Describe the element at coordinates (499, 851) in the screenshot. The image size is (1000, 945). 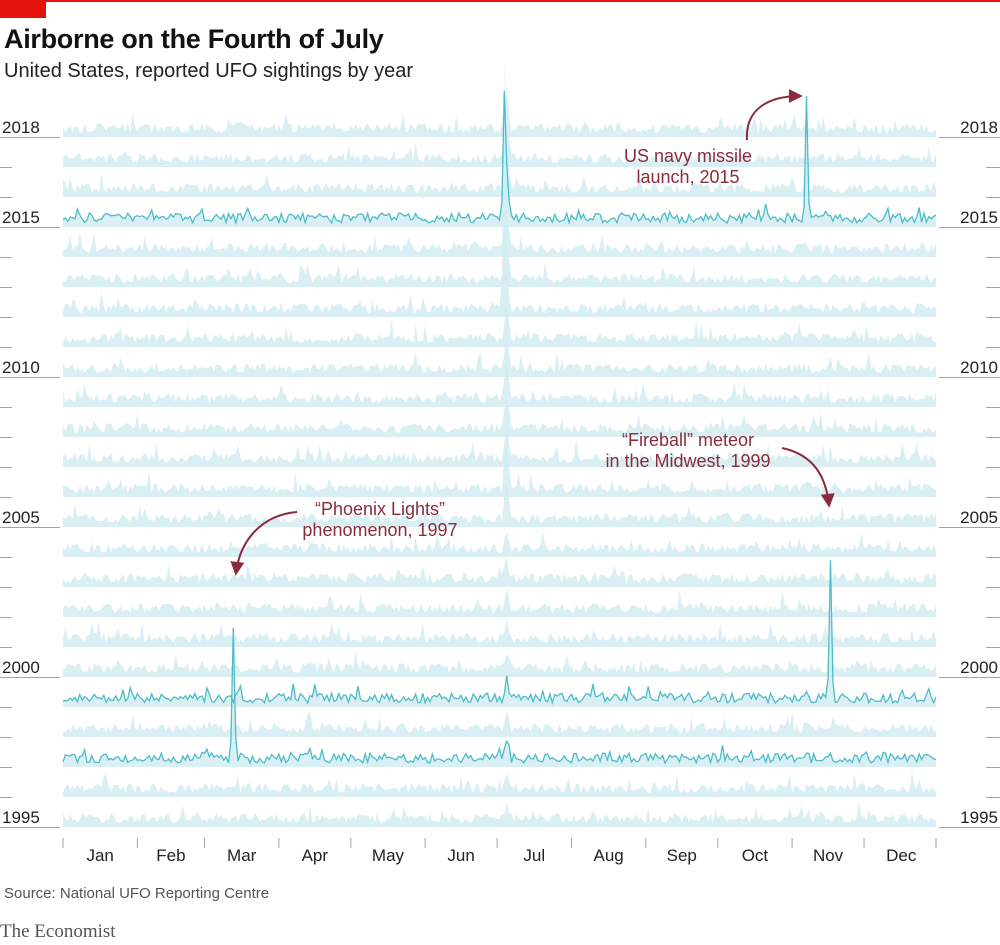
I see `month-axis: Jan Feb Mar Apr May Jun Jul Aug Sep Oct Nov Dec` at that location.